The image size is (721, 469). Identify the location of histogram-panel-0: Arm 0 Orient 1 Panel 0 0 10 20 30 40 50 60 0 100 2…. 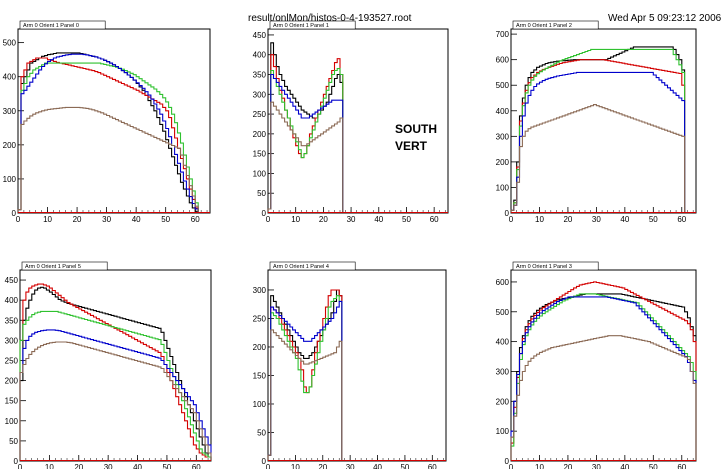
(107, 122).